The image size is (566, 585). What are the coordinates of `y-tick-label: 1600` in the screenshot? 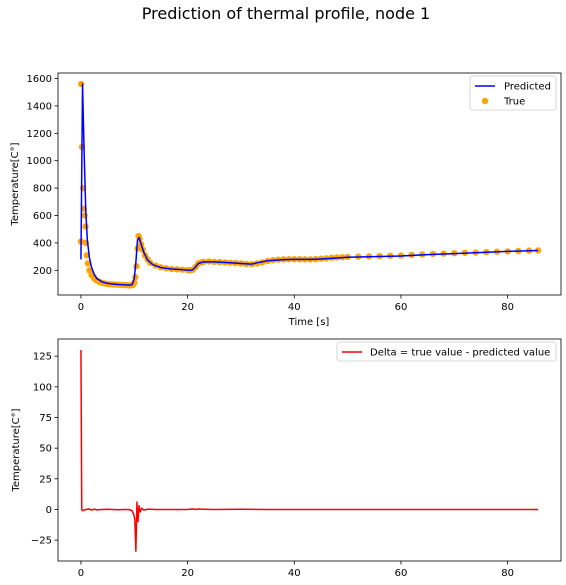 It's located at (39, 79).